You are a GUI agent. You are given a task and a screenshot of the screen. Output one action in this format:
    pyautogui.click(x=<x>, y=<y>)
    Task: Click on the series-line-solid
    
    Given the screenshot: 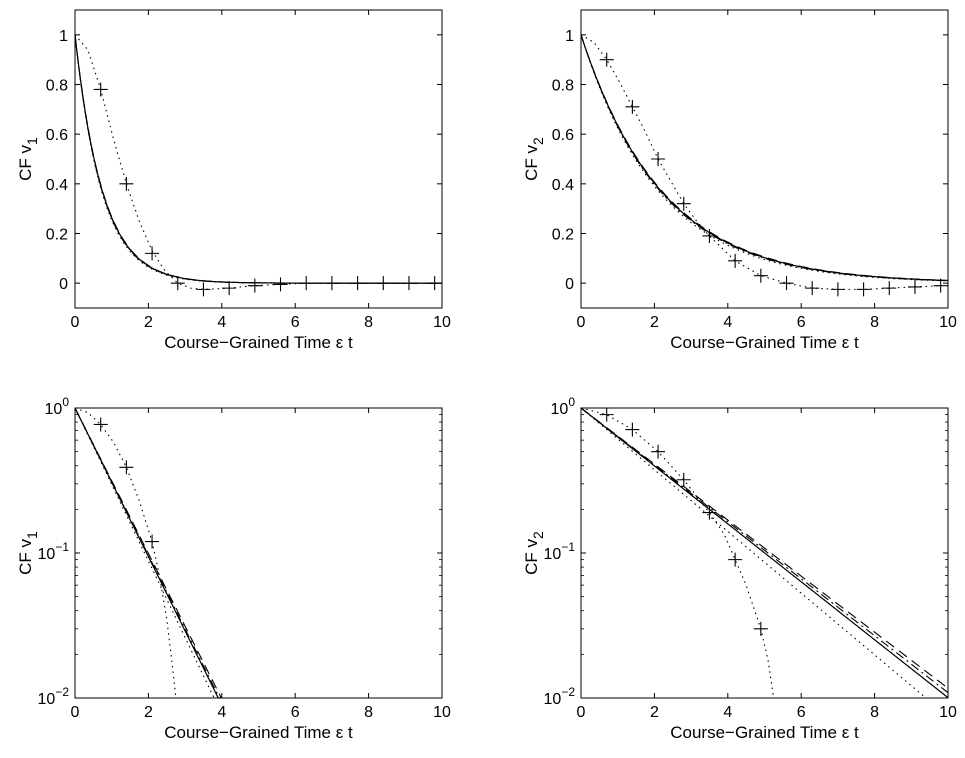 What is the action you would take?
    pyautogui.click(x=258, y=159)
    